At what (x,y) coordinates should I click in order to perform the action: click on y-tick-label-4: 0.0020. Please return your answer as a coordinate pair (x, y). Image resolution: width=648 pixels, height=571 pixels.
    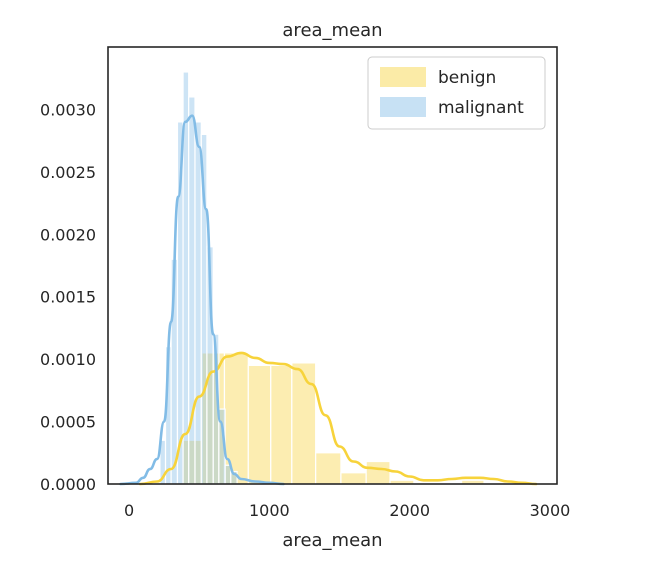
    Looking at the image, I should click on (68, 234).